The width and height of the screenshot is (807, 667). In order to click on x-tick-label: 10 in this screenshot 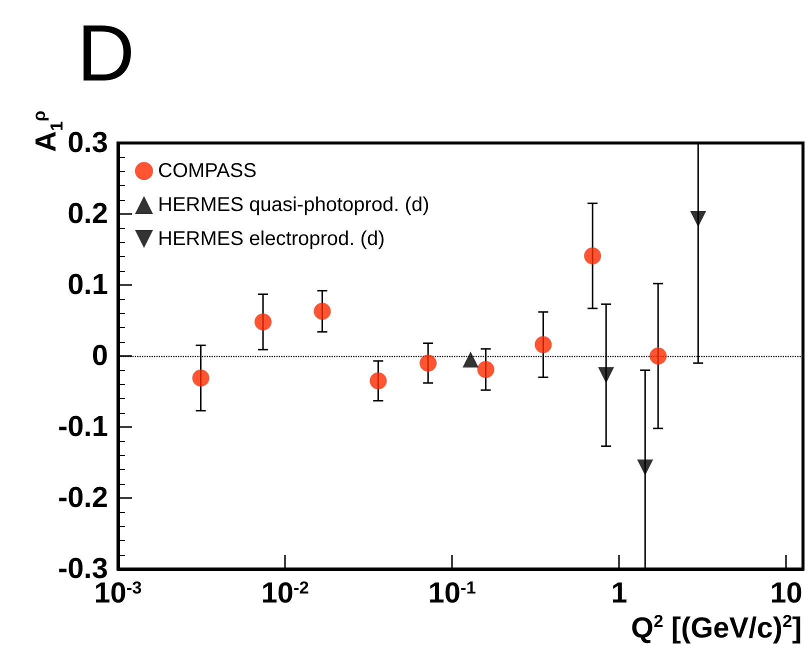, I will do `click(786, 594)`.